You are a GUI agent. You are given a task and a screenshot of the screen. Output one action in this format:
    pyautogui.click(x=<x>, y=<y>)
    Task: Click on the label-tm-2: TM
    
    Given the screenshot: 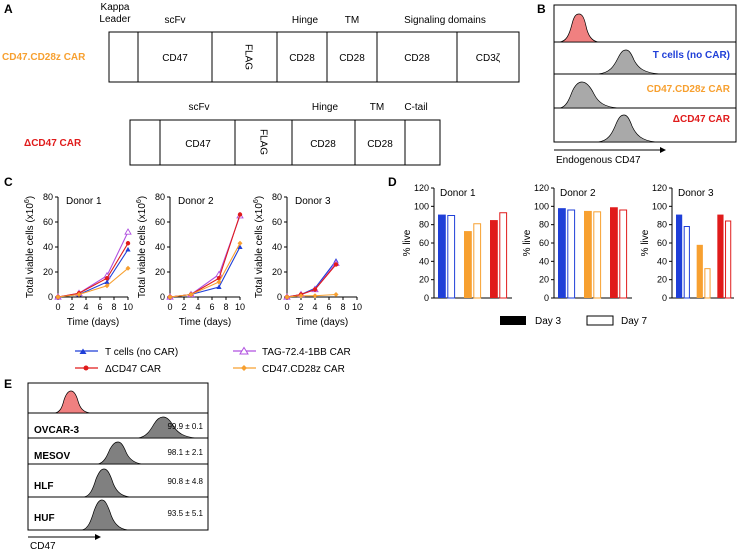 What is the action you would take?
    pyautogui.click(x=377, y=107)
    